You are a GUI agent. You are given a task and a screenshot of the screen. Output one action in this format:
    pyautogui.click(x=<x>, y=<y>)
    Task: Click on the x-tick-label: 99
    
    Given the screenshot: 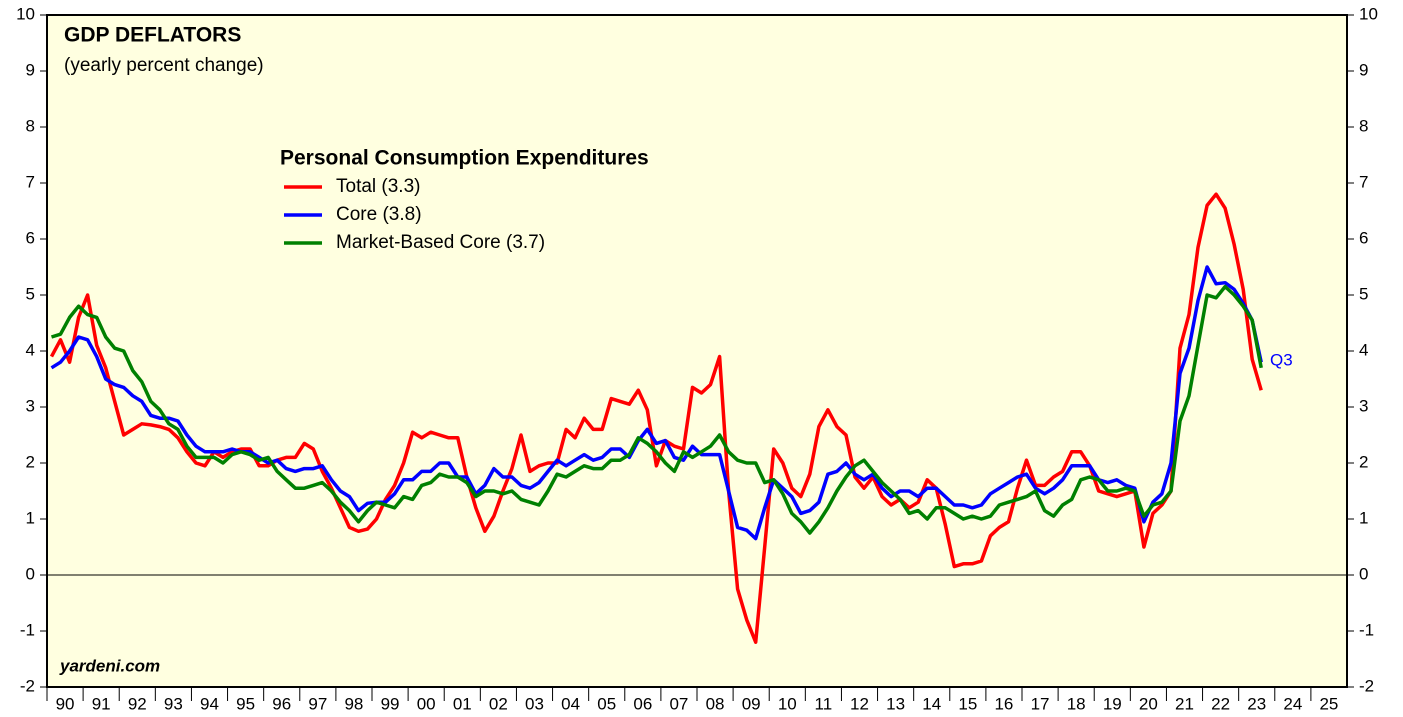 What is the action you would take?
    pyautogui.click(x=390, y=703)
    